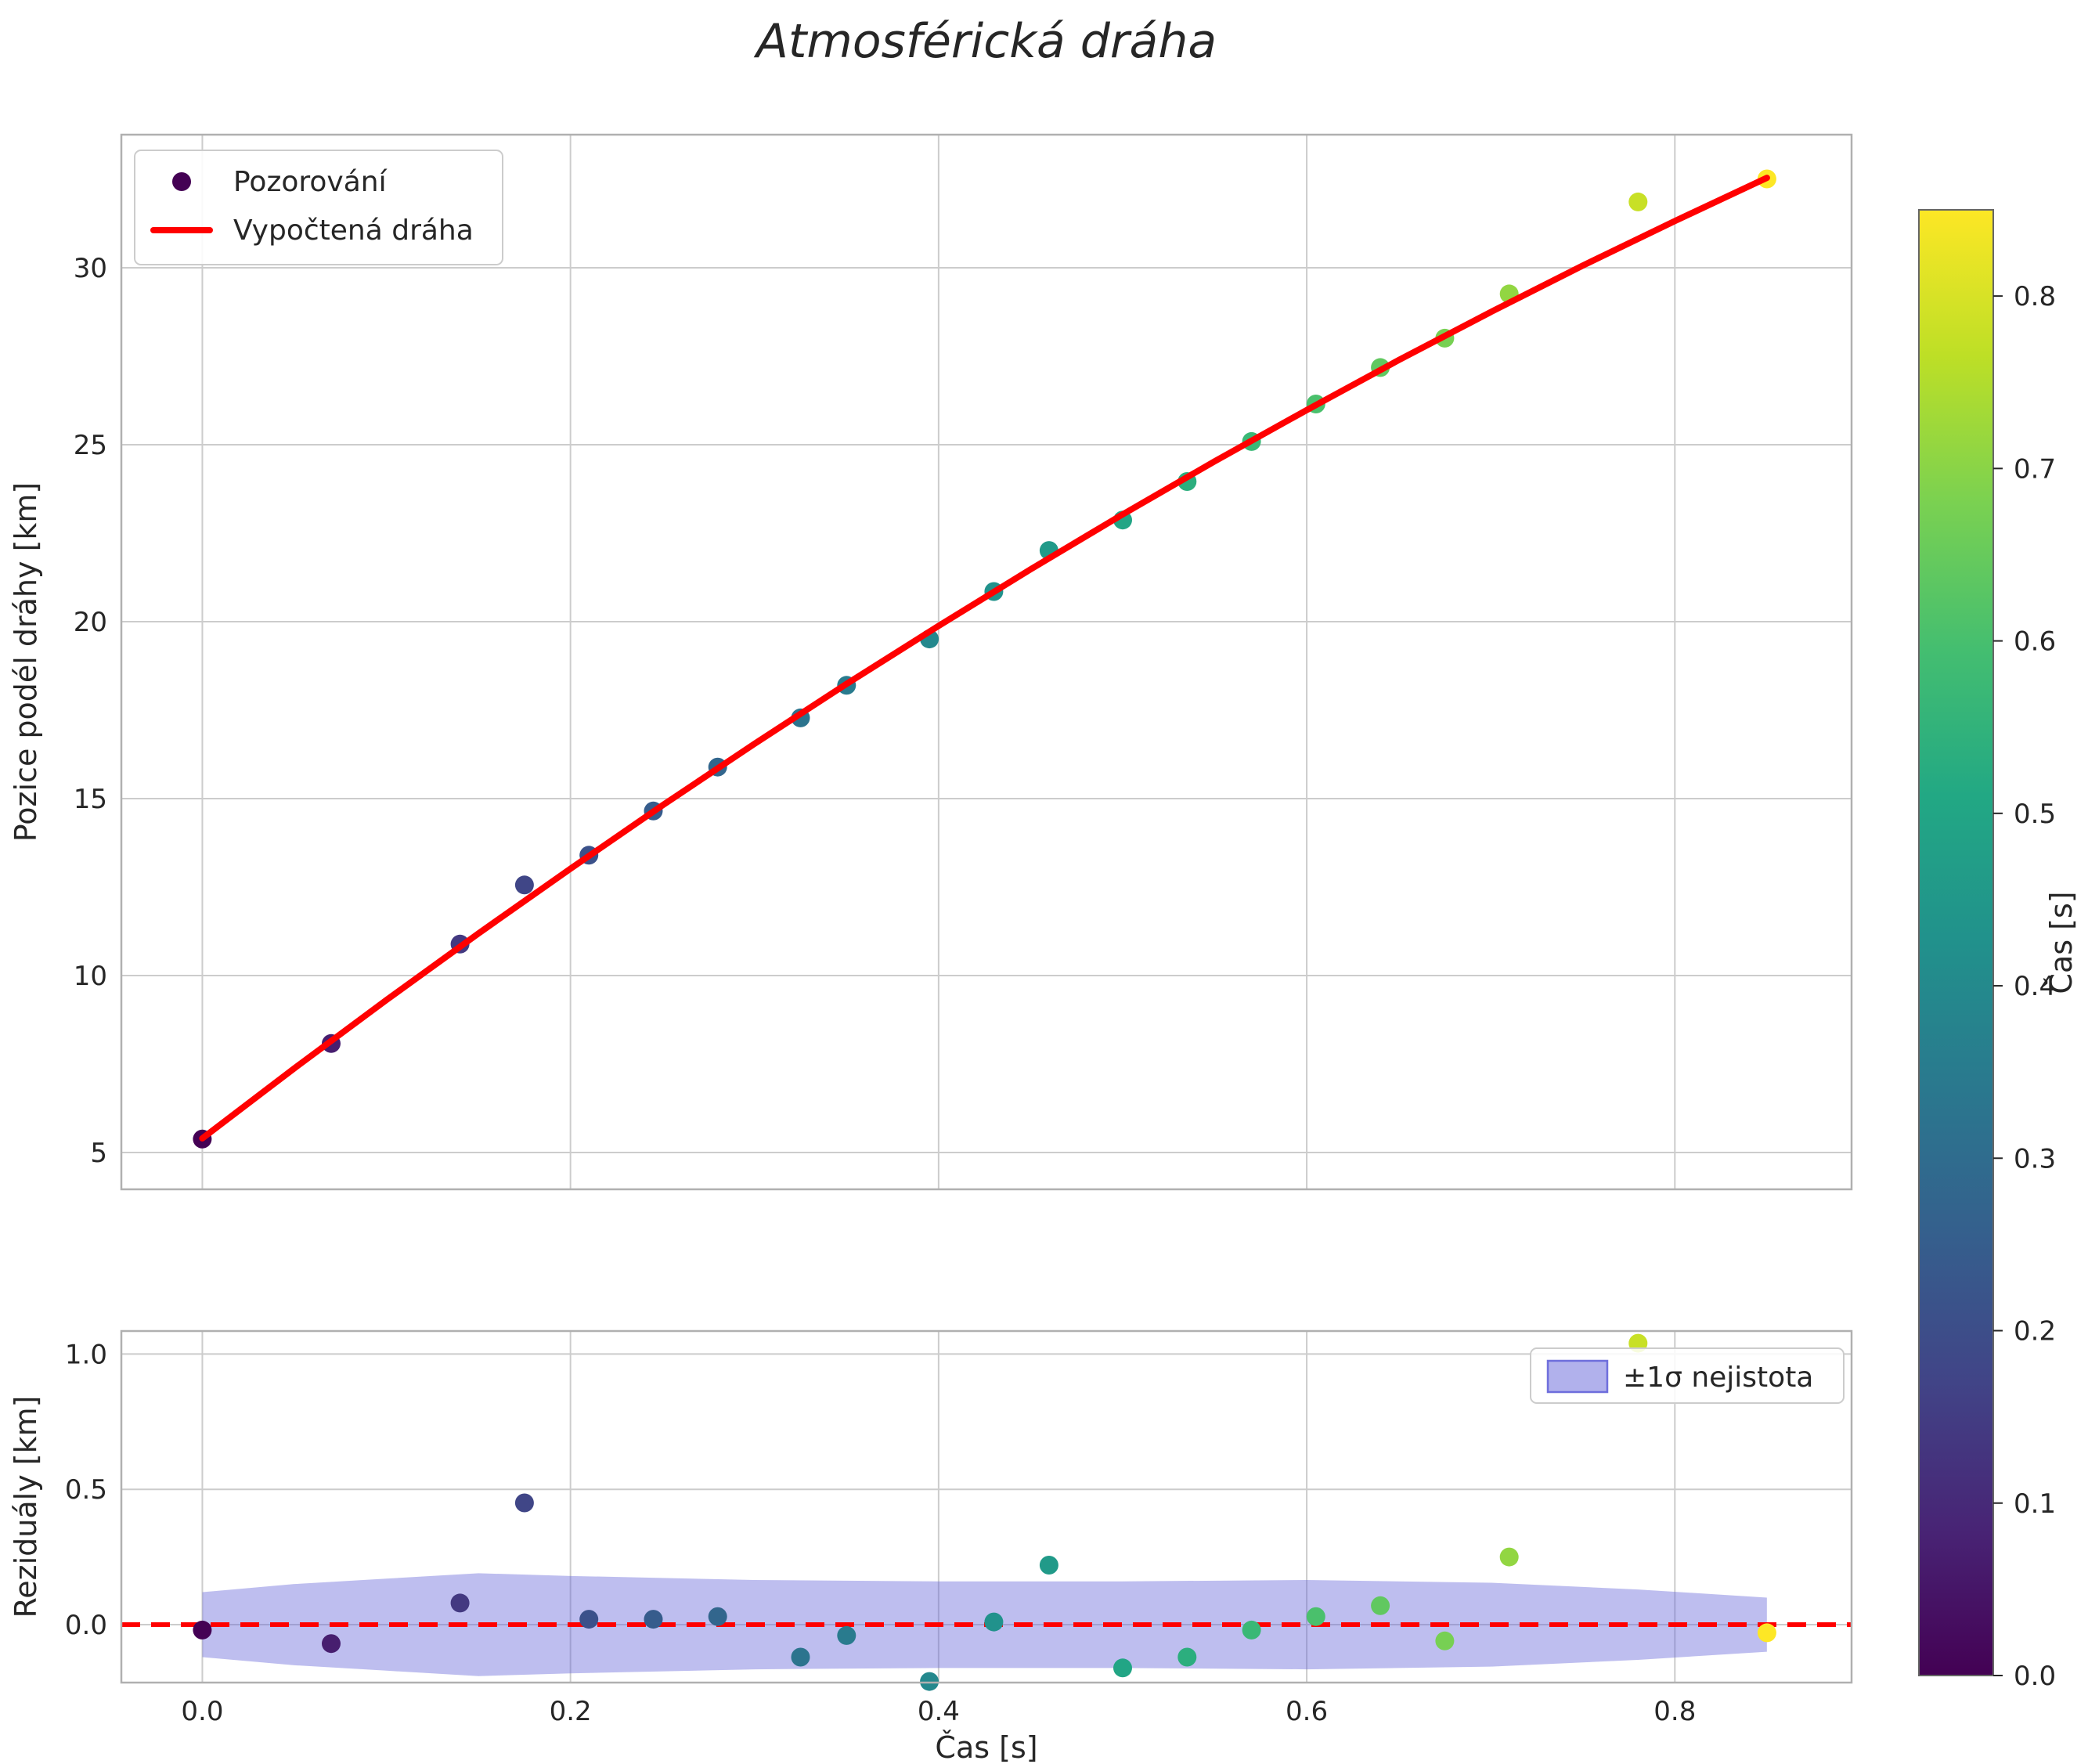 Image resolution: width=2088 pixels, height=1764 pixels. Describe the element at coordinates (2035, 642) in the screenshot. I see `colorbar-tick-label: 0.6` at that location.